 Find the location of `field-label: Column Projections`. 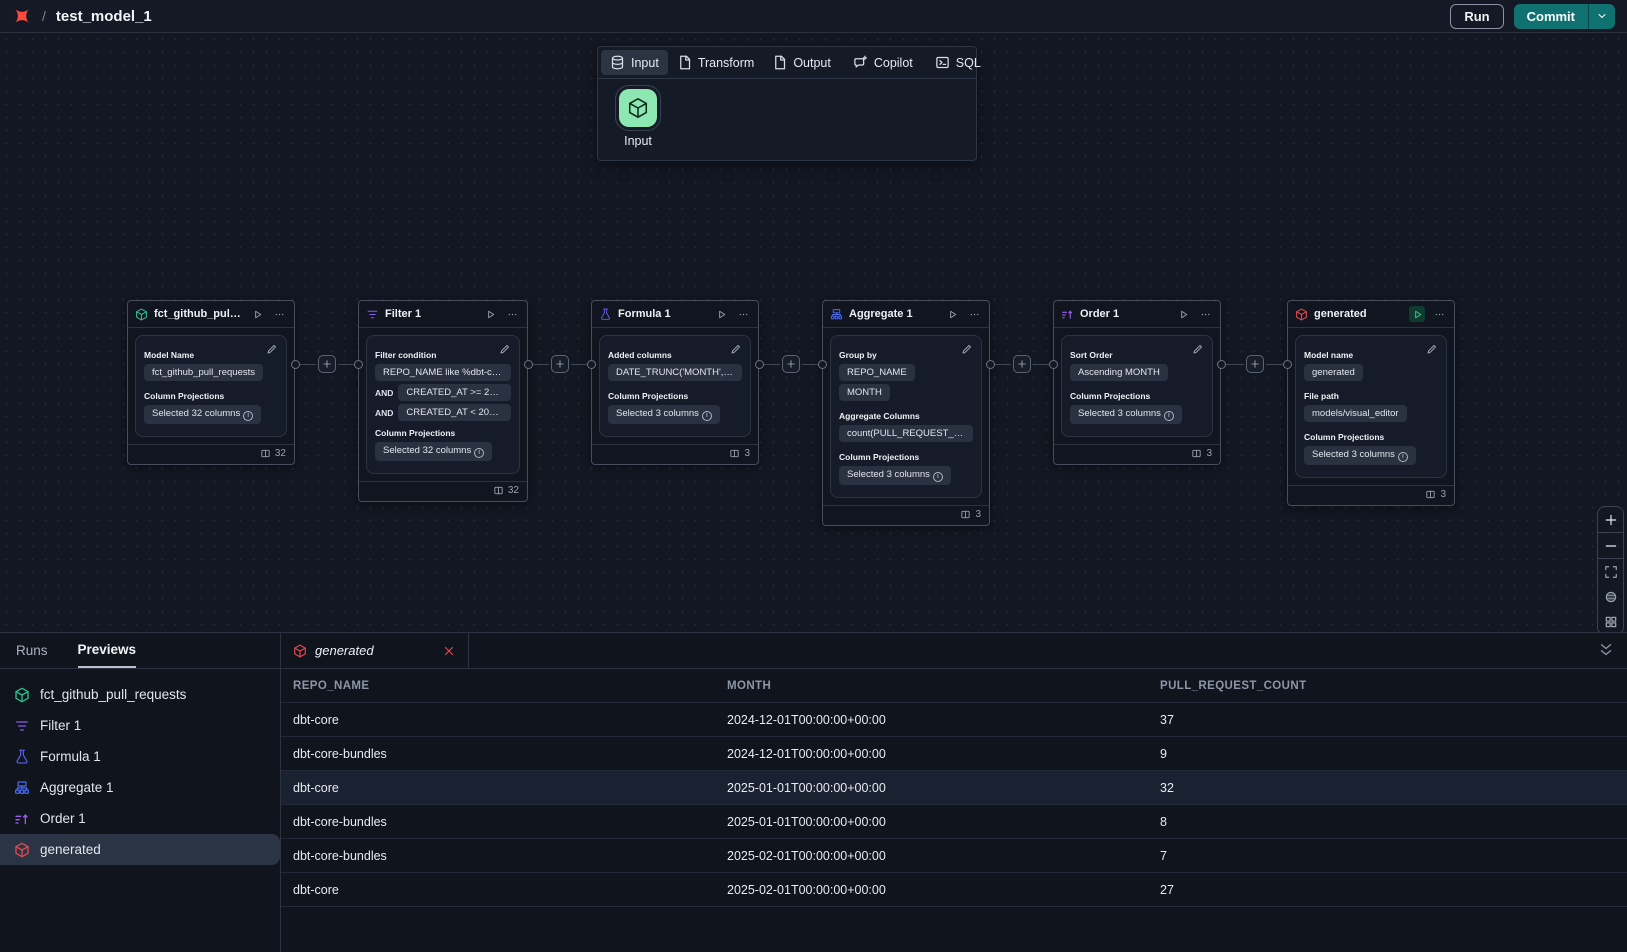

field-label: Column Projections is located at coordinates (648, 396).